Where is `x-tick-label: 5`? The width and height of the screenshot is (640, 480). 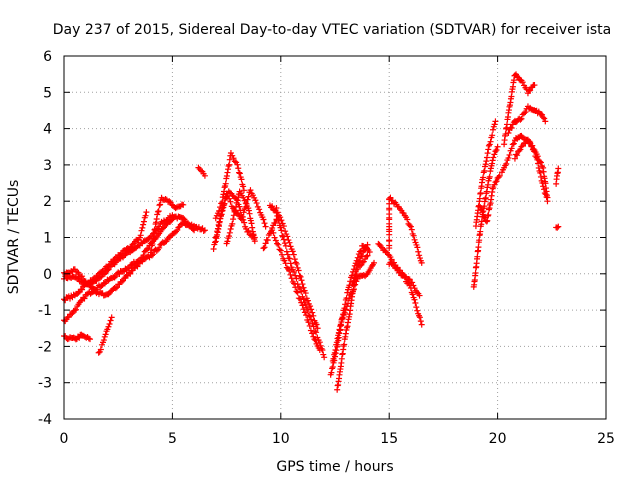
x-tick-label: 5 is located at coordinates (172, 439).